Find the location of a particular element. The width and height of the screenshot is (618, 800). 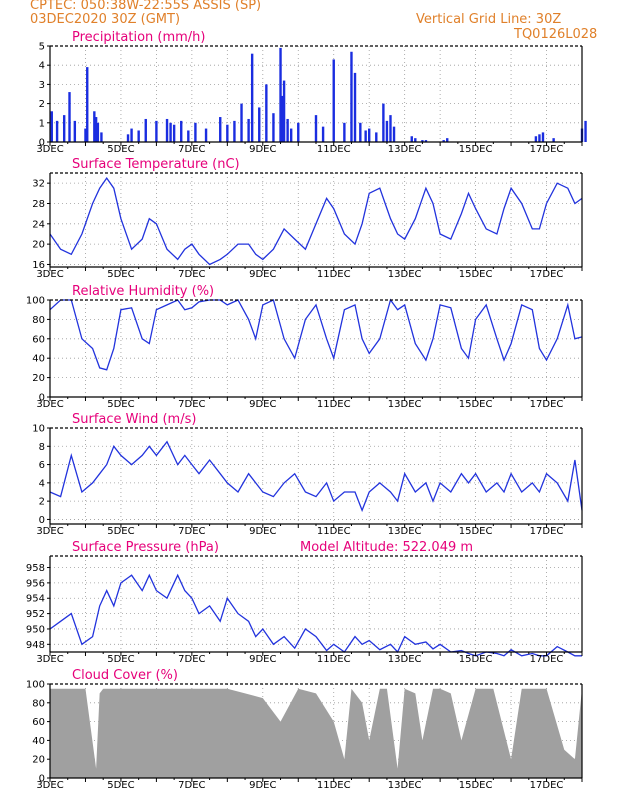

panel1-ytick-label: 5 is located at coordinates (42, 47).